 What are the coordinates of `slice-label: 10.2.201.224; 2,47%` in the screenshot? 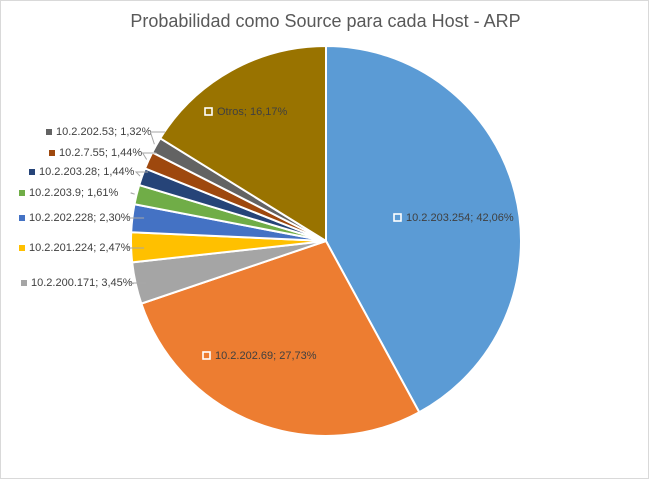 It's located at (81, 248).